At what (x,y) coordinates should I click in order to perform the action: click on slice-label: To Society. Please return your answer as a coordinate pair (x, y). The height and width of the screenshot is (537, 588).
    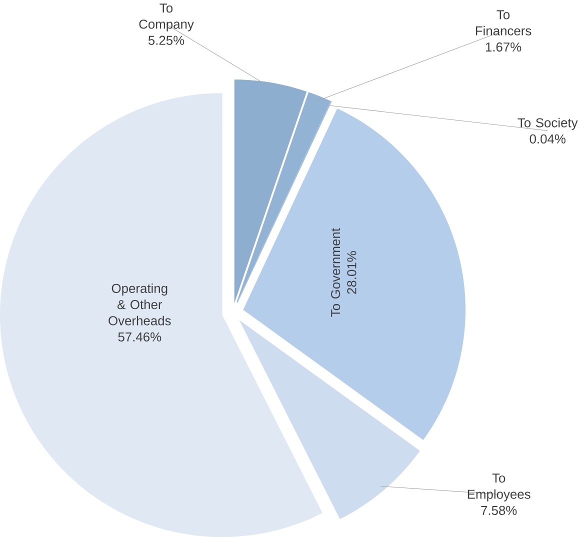
    Looking at the image, I should click on (548, 124).